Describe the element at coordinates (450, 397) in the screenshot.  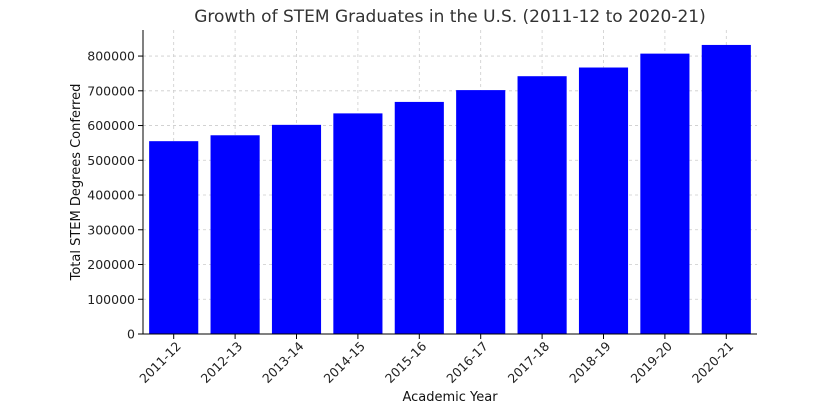
I see `x-axis-label: Academic Year` at that location.